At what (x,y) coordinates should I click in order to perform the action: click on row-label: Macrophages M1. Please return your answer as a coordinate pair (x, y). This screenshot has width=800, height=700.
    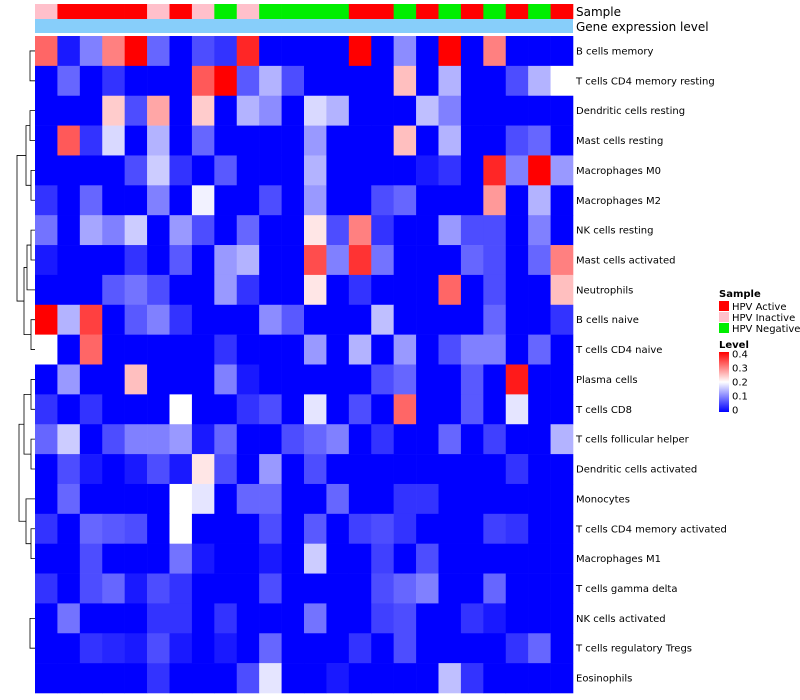
    Looking at the image, I should click on (618, 559).